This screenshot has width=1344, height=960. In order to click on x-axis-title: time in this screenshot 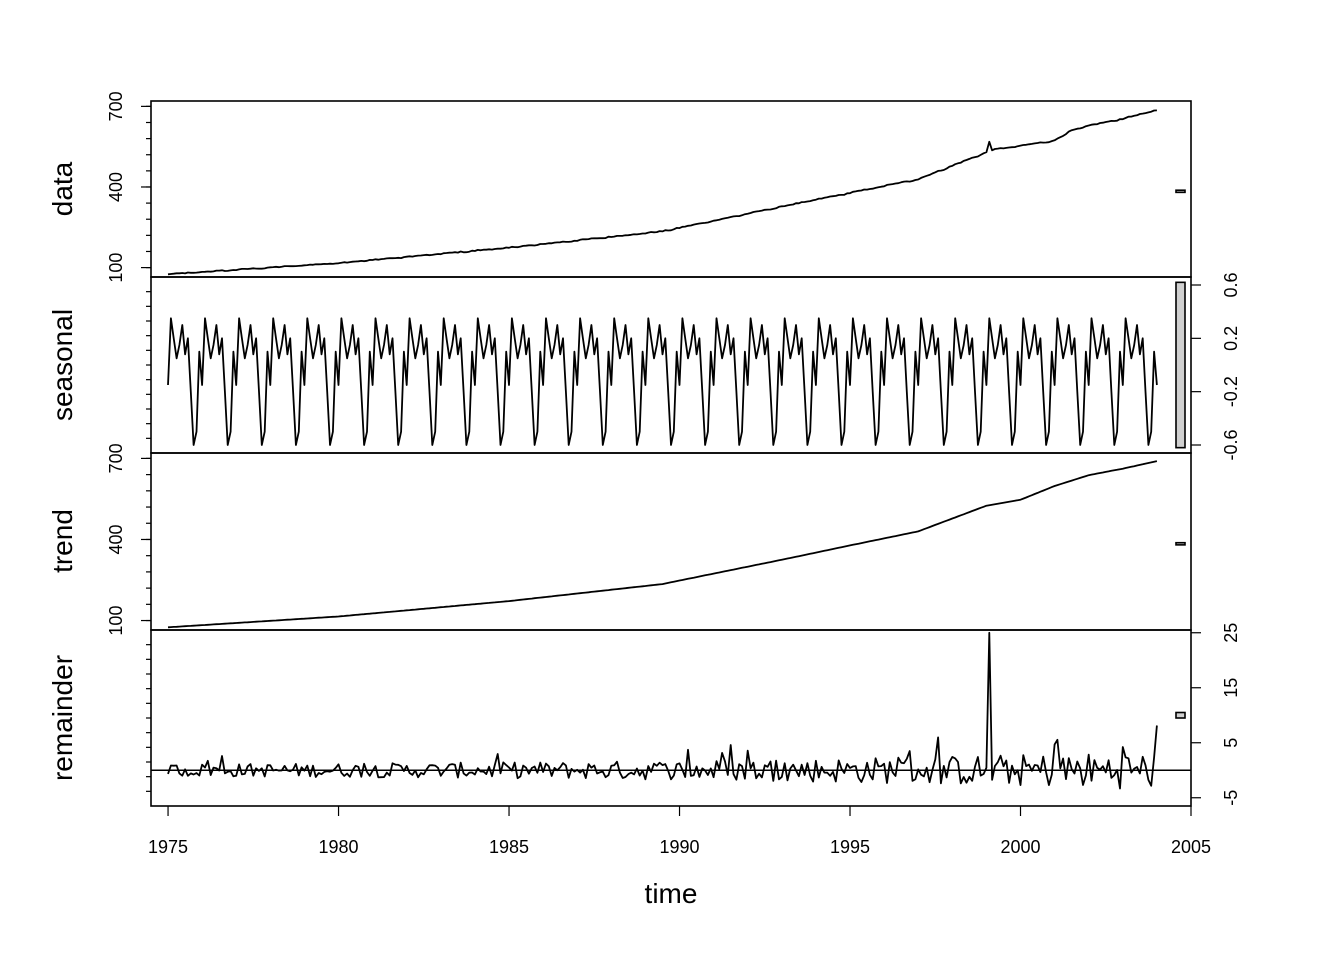, I will do `click(671, 893)`.